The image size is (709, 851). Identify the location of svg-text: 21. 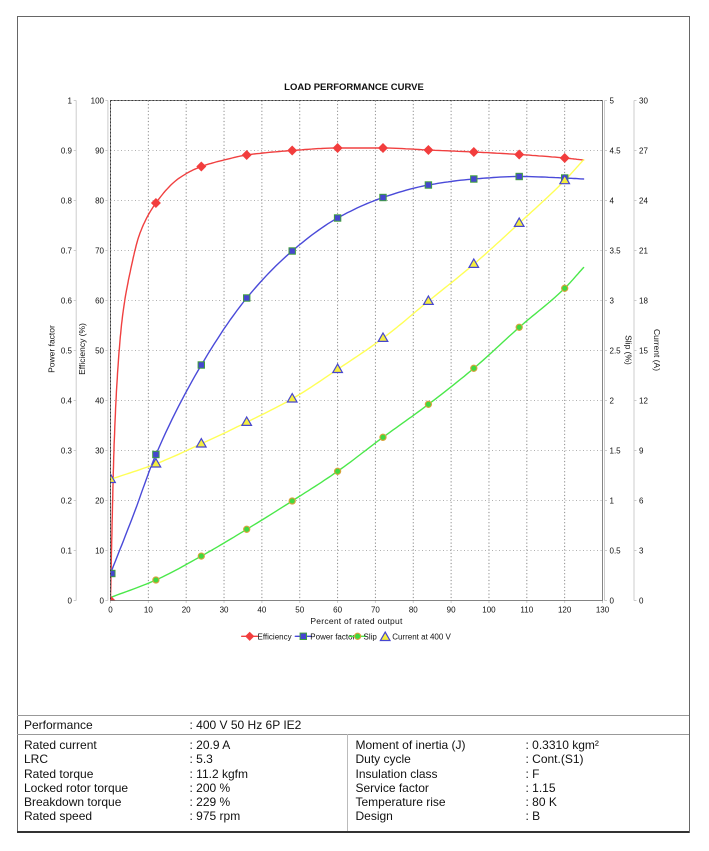
(643, 251).